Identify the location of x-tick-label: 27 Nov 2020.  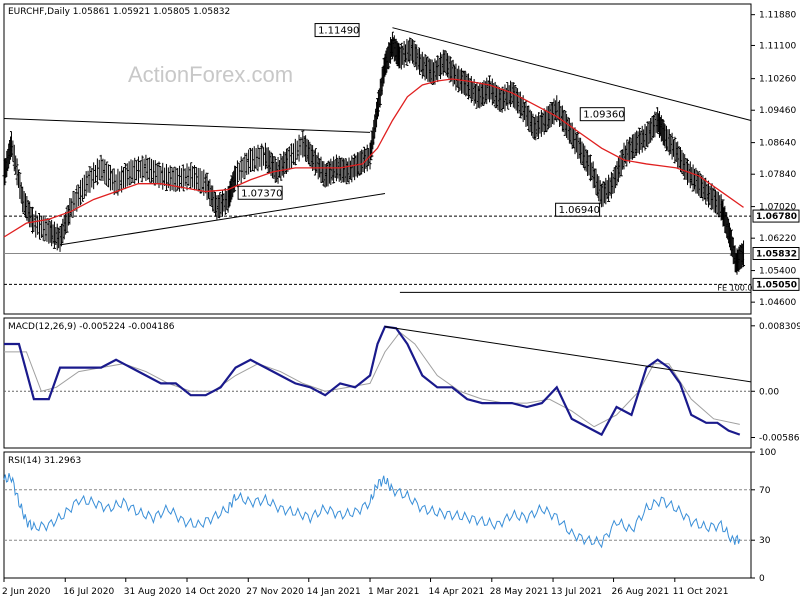
(275, 592).